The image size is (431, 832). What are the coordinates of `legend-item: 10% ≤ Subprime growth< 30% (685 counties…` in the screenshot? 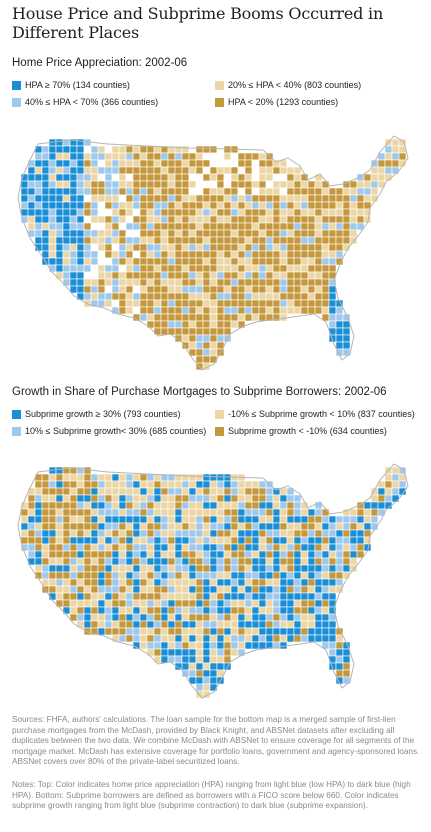 It's located at (109, 431).